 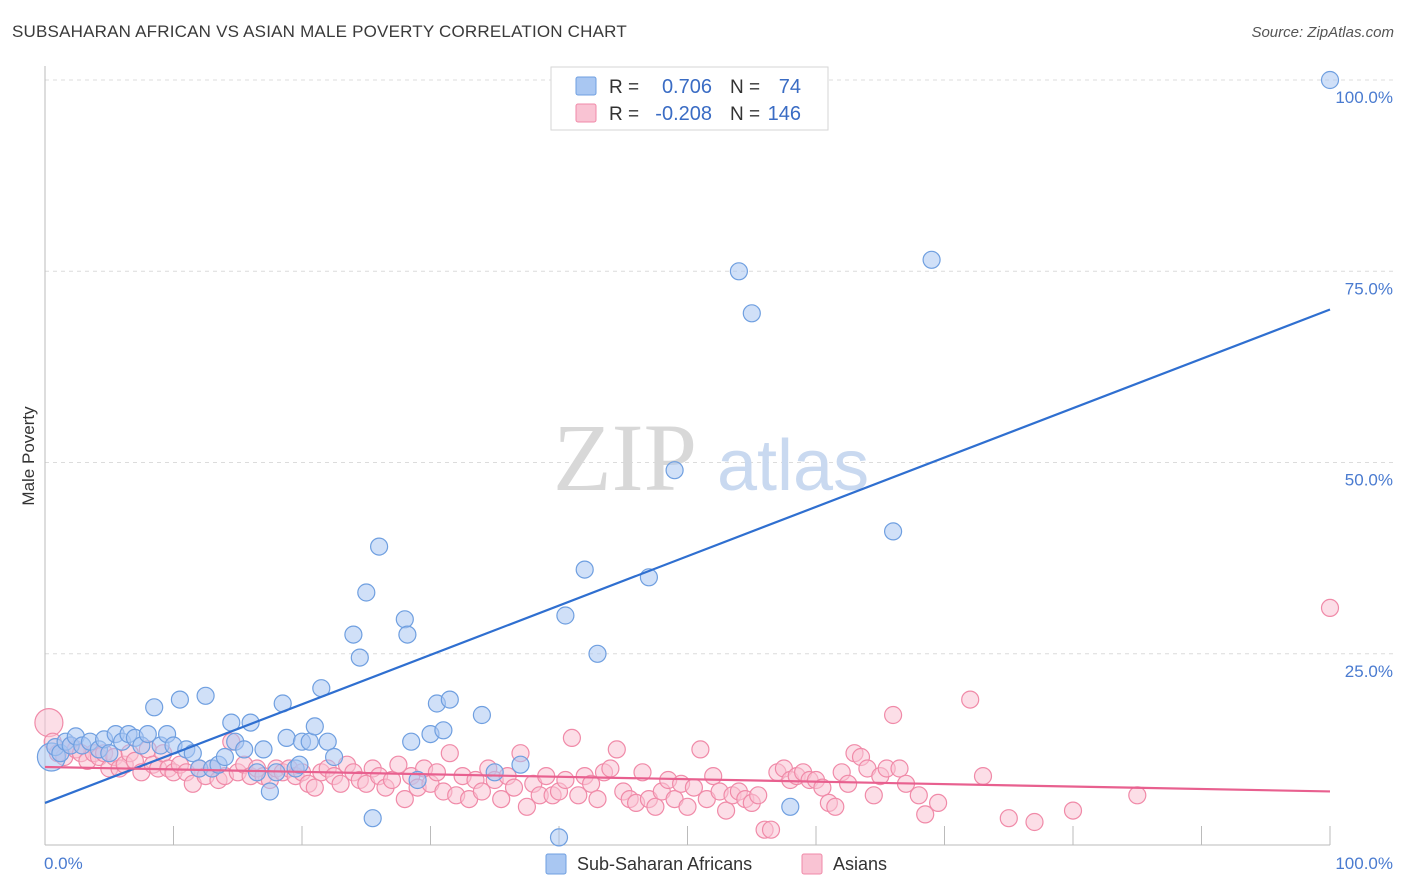 I want to click on stats-legend: R = 0.706 N = 74 R = -0.208 N = 146, so click(x=689, y=98).